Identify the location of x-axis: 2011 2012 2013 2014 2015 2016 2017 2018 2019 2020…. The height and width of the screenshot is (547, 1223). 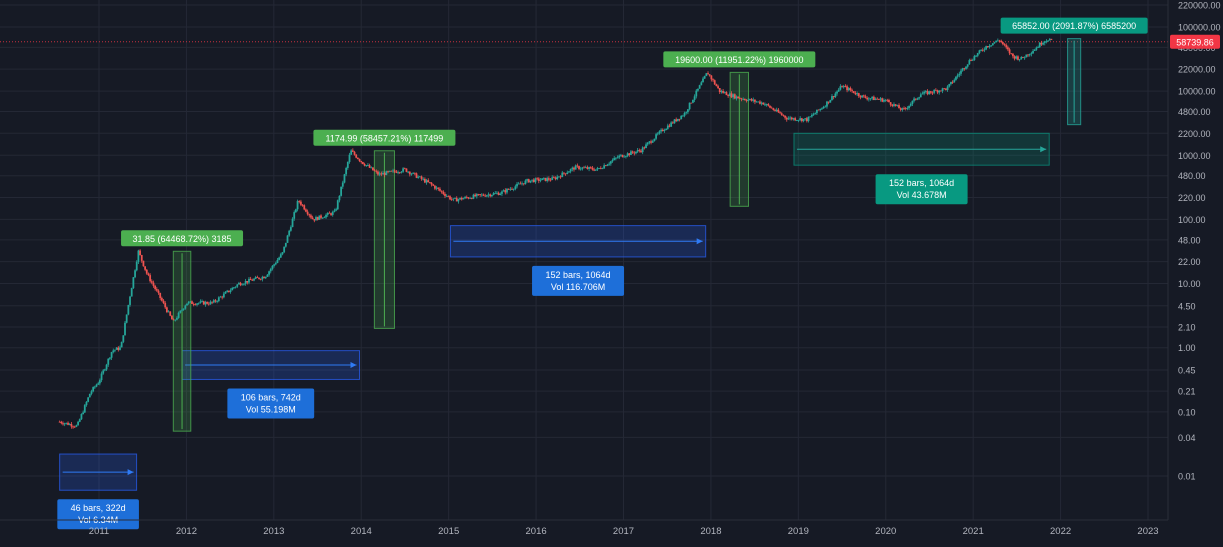
(584, 528).